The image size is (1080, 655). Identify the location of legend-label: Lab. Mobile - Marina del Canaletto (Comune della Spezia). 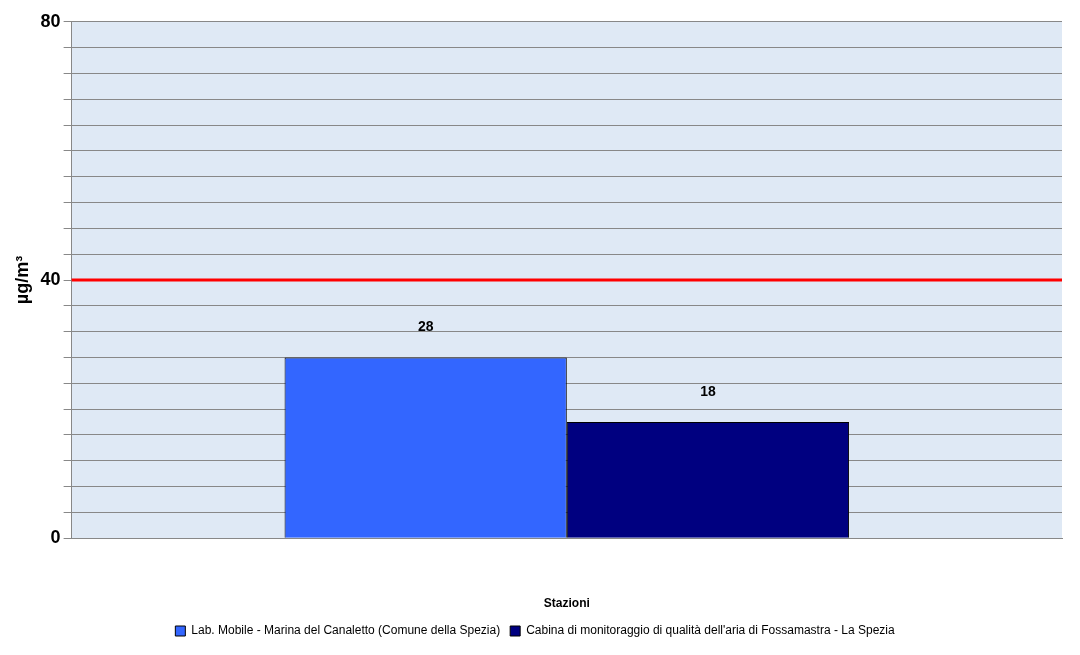
(346, 630).